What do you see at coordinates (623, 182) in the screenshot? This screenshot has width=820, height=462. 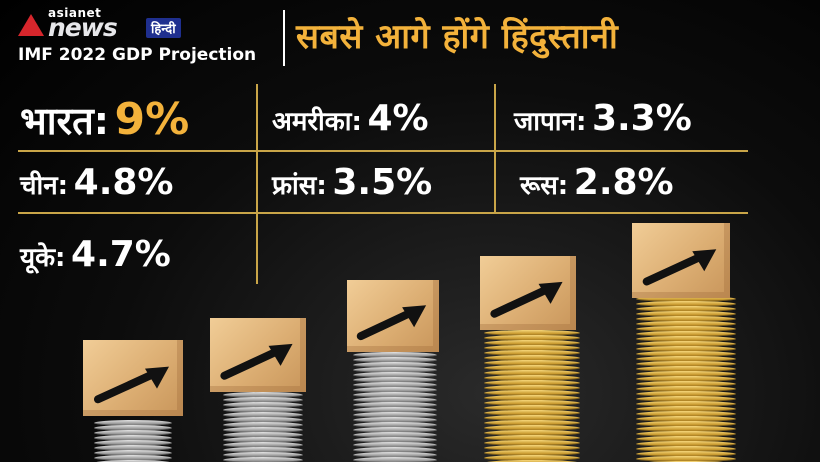 I see `growth-value: 2.8%` at bounding box center [623, 182].